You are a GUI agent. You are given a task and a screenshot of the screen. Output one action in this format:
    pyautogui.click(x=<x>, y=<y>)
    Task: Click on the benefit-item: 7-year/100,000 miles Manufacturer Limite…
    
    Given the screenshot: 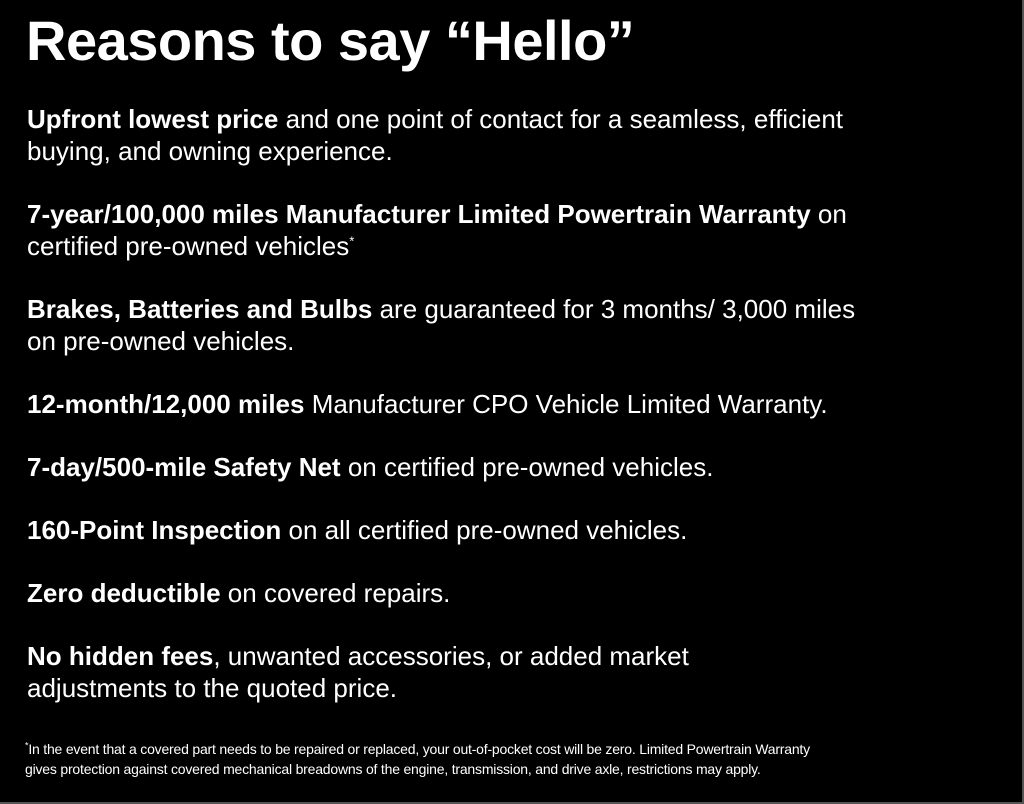 What is the action you would take?
    pyautogui.click(x=517, y=230)
    